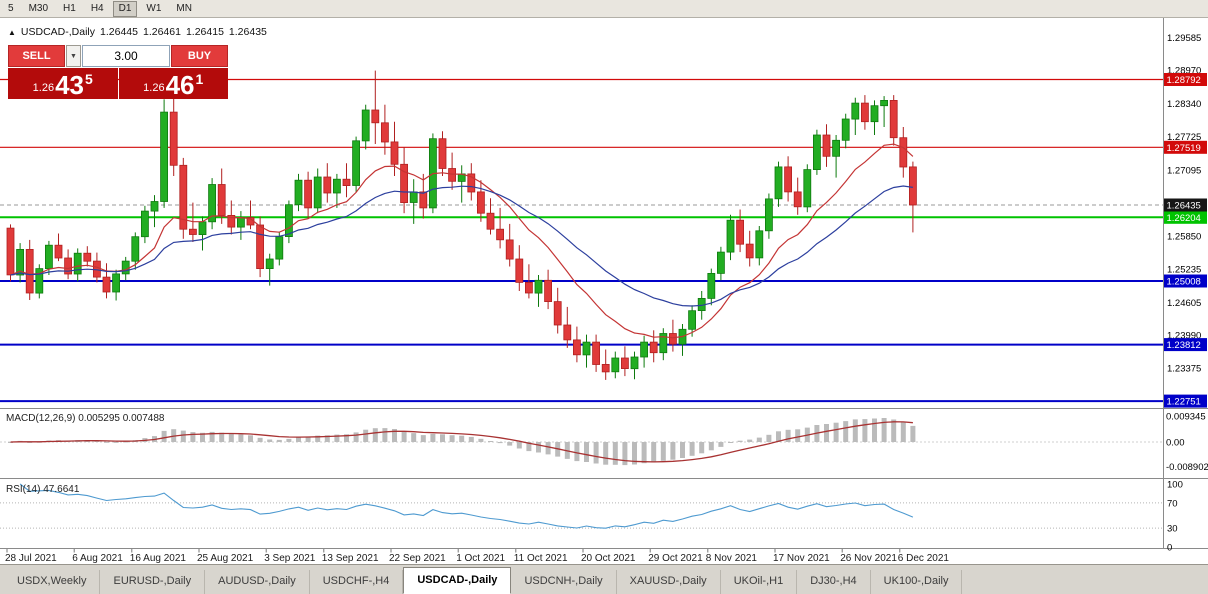 The image size is (1208, 594). What do you see at coordinates (247, 32) in the screenshot?
I see `ohlc-close: 1.26435` at bounding box center [247, 32].